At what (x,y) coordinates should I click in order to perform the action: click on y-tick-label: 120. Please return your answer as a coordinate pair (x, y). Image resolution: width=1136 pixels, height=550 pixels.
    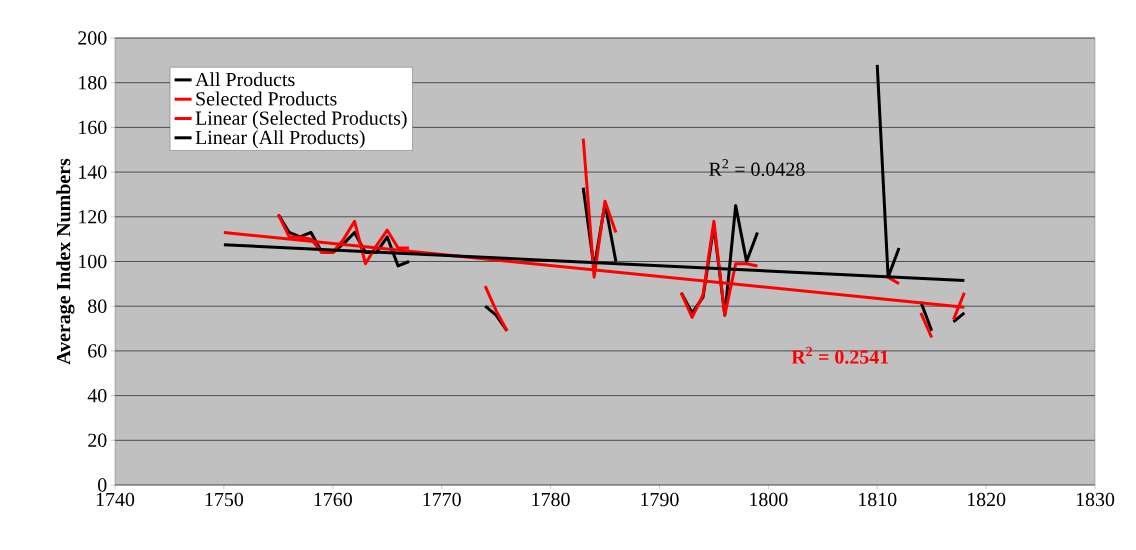
    Looking at the image, I should click on (93, 217).